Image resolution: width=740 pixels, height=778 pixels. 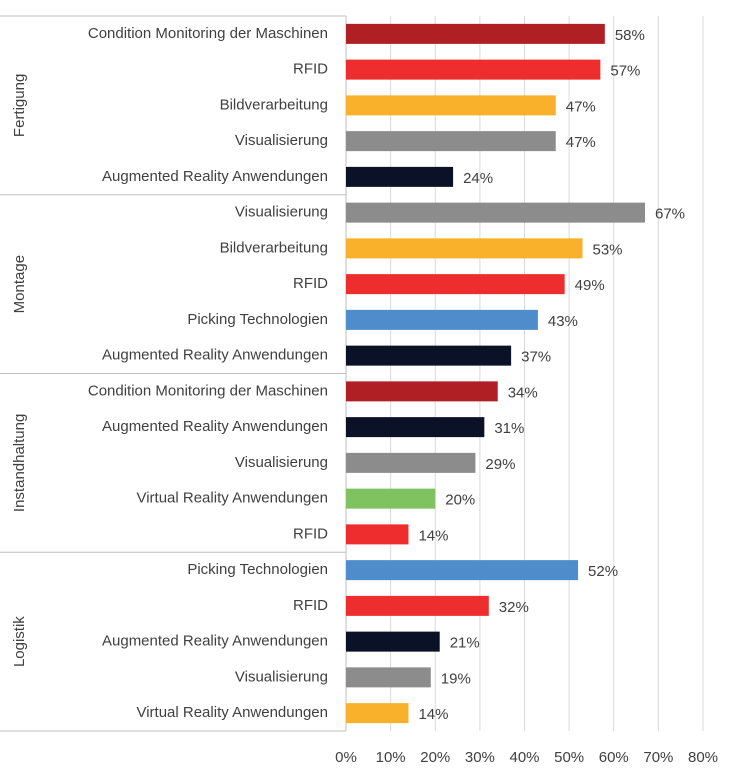 What do you see at coordinates (523, 392) in the screenshot?
I see `data-label: 34%` at bounding box center [523, 392].